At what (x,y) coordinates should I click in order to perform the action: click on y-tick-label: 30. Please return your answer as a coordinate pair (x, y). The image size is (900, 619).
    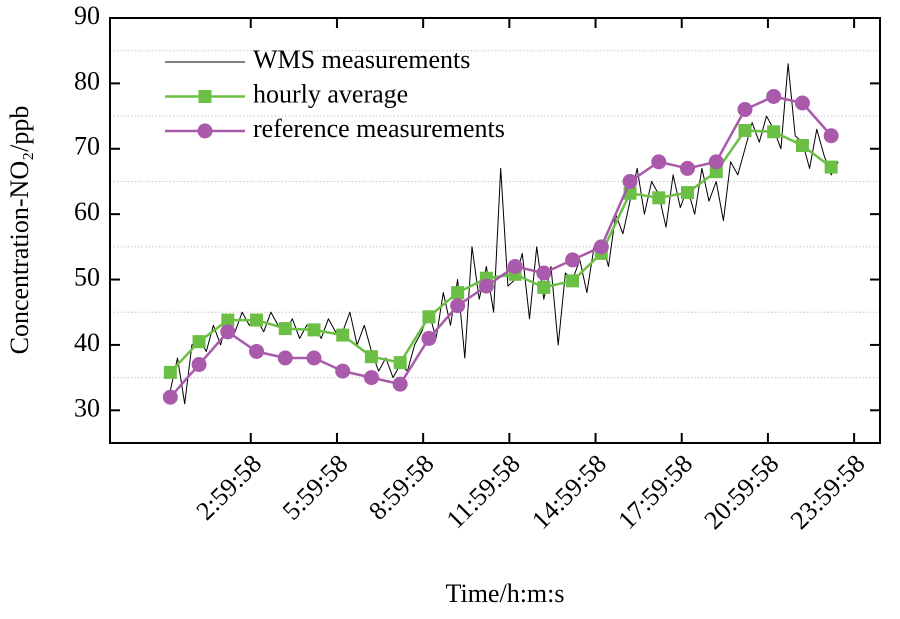
    Looking at the image, I should click on (87, 407).